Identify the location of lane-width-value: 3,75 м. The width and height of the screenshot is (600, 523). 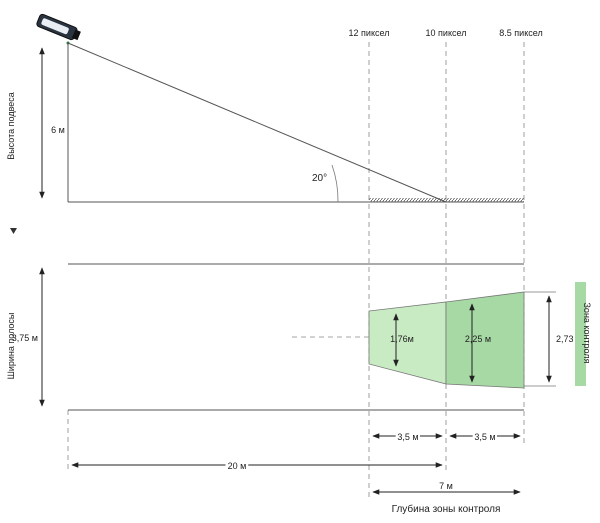
(25, 338).